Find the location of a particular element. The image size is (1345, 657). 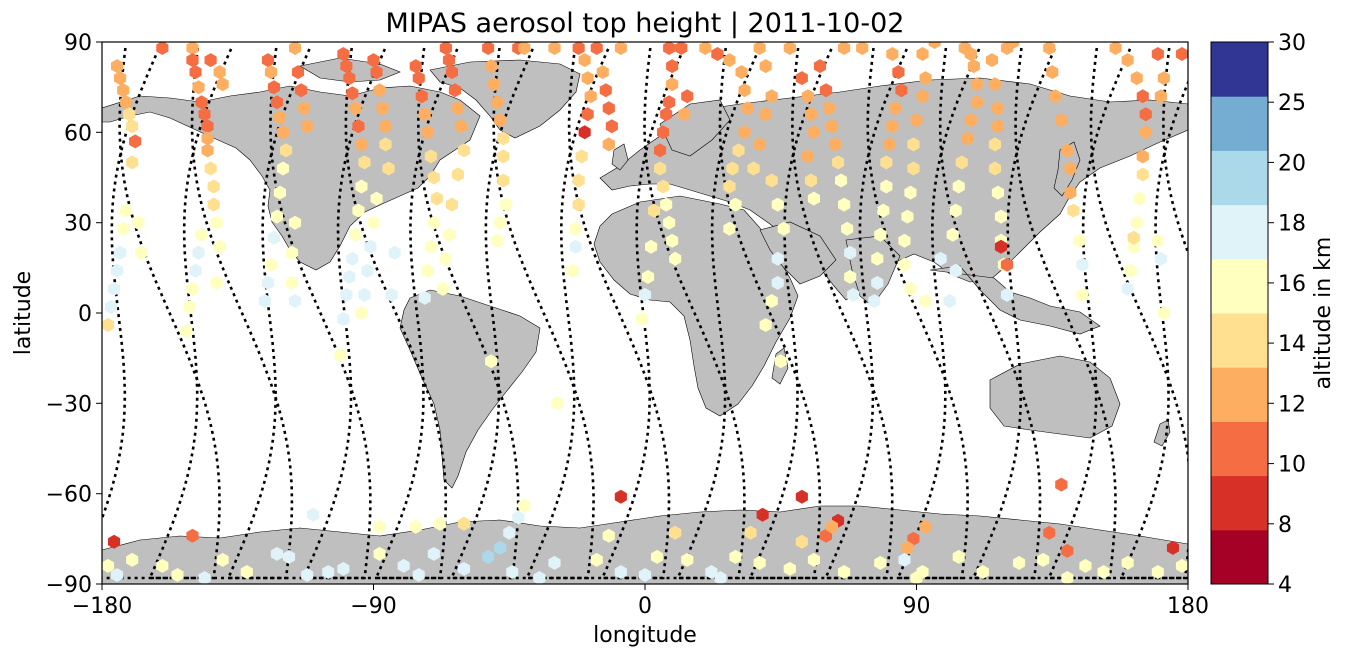

colorbar-tick: 8 is located at coordinates (1280, 525).